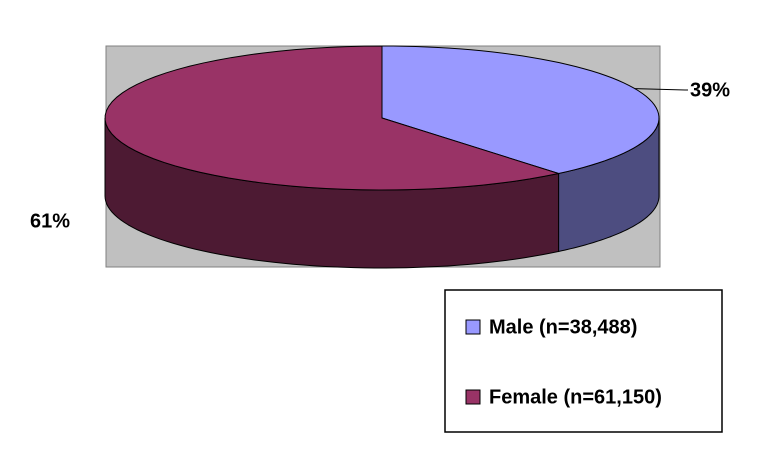 This screenshot has width=777, height=469. What do you see at coordinates (520, 109) in the screenshot?
I see `slice` at bounding box center [520, 109].